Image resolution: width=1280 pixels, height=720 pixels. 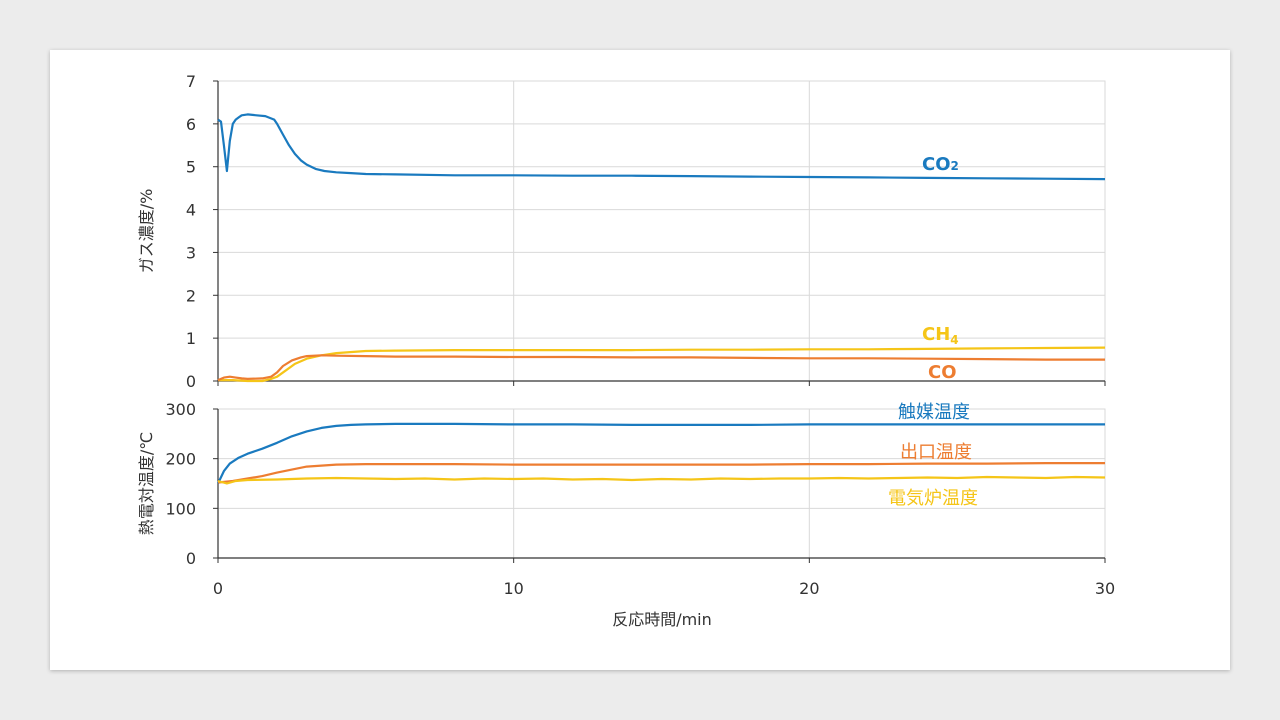 What do you see at coordinates (955, 166) in the screenshot?
I see `series-label-co2-sub: 2` at bounding box center [955, 166].